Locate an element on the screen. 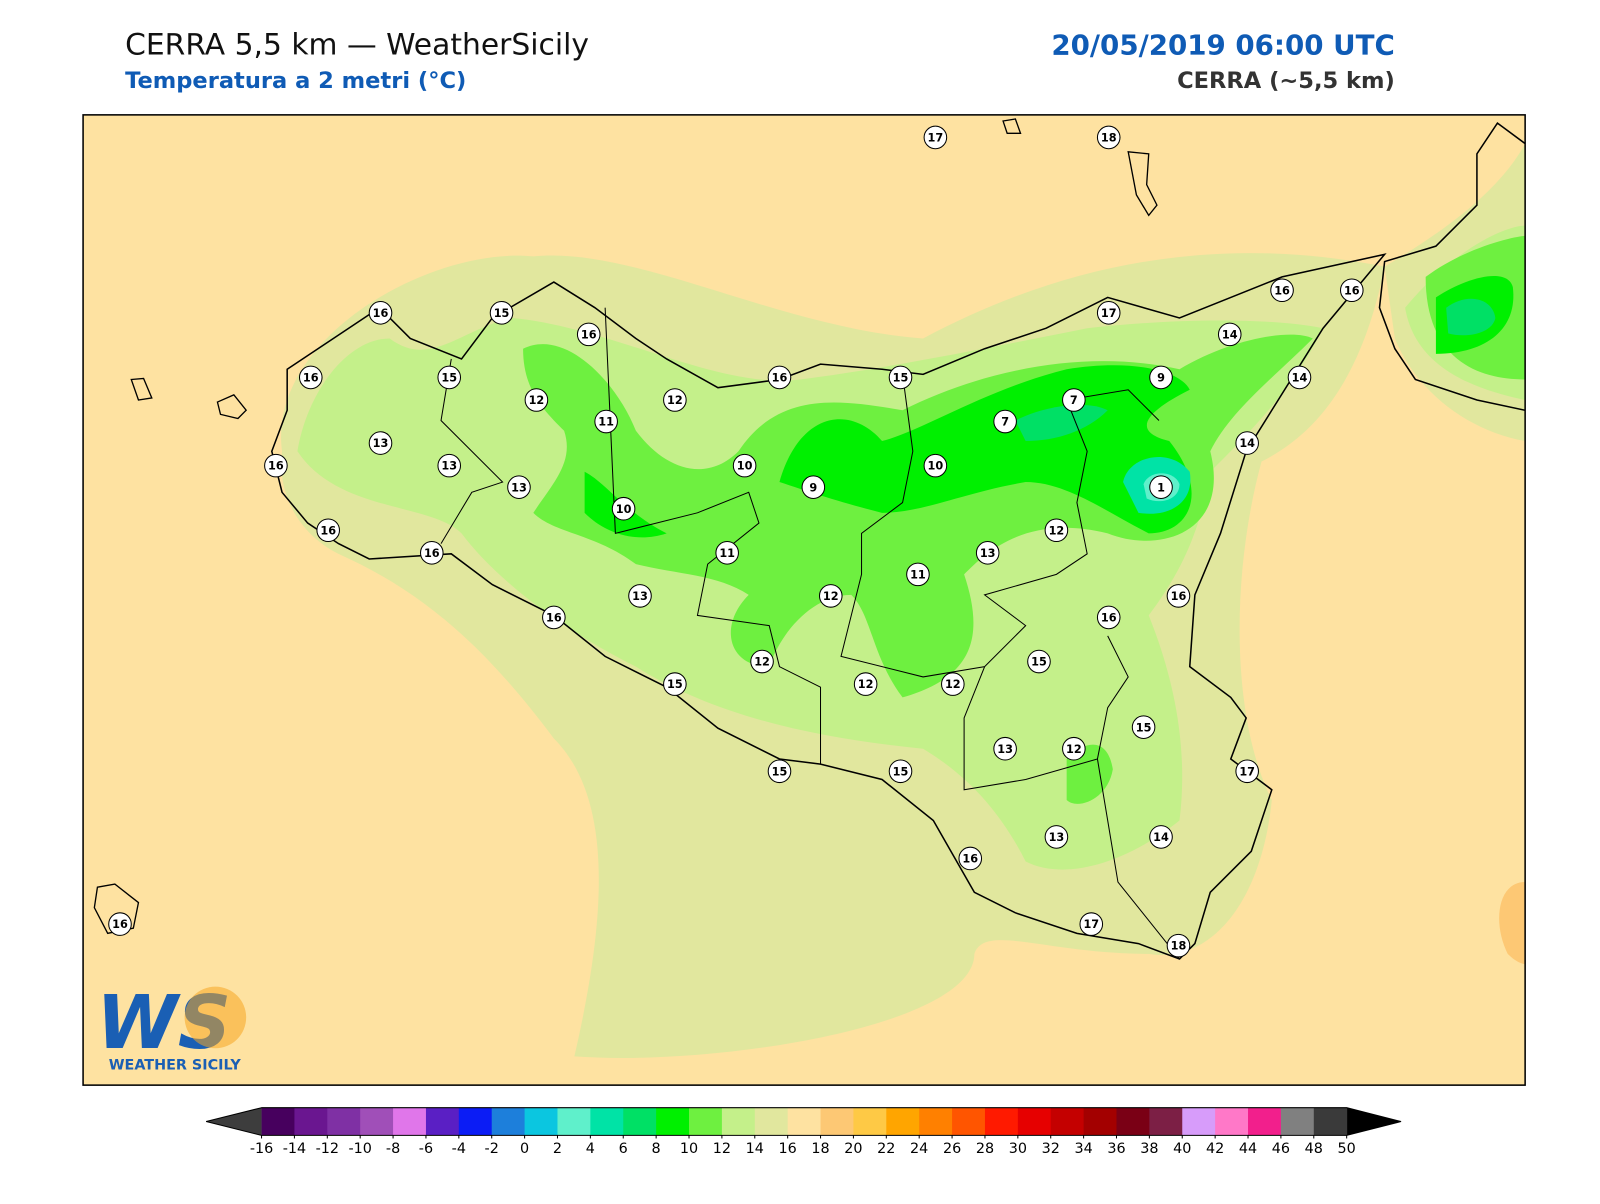 The width and height of the screenshot is (1600, 1204). colorbar-tick-label: 4 is located at coordinates (590, 1149).